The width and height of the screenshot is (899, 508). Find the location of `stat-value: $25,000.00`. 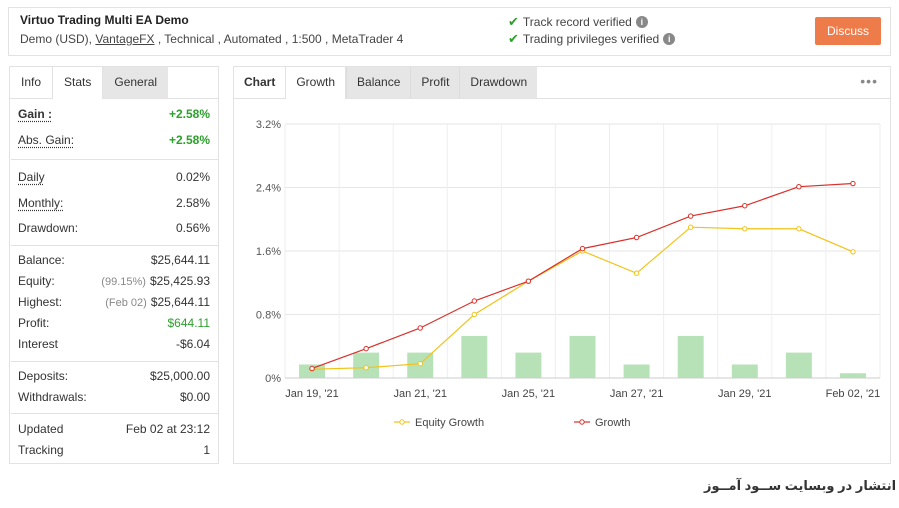

stat-value: $25,000.00 is located at coordinates (179, 376).